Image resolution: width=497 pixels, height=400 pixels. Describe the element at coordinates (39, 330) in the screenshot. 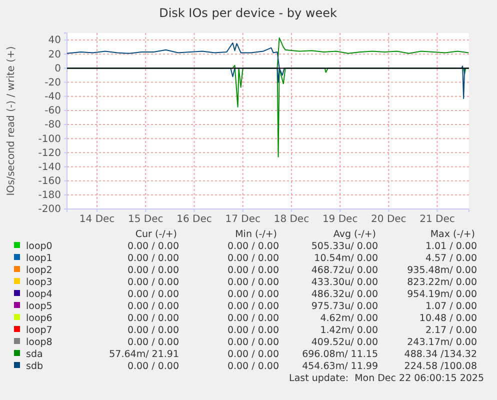

I see `legend-label: loop7` at that location.